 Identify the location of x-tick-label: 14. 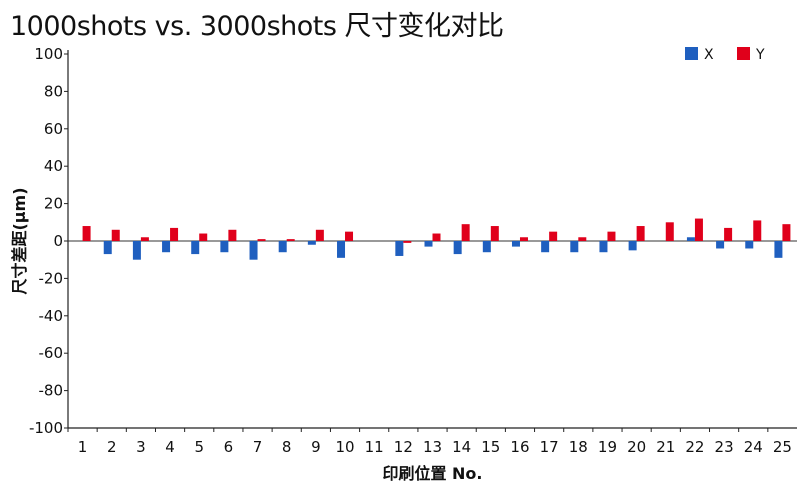
(461, 447).